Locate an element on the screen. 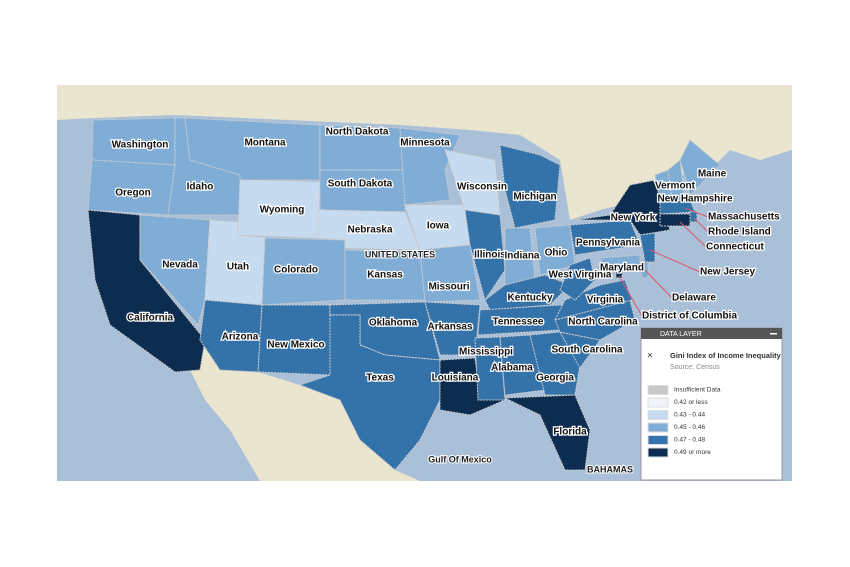 Image resolution: width=850 pixels, height=567 pixels. state-label: New York is located at coordinates (633, 218).